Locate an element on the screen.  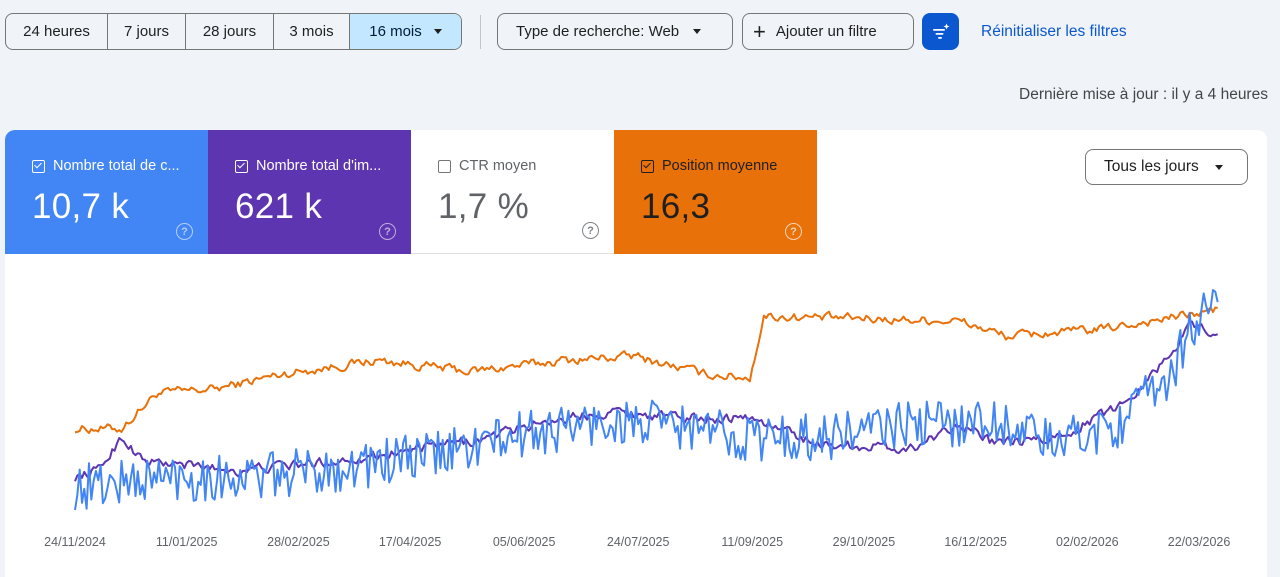
metric-label-text: Position moyenne is located at coordinates (720, 166).